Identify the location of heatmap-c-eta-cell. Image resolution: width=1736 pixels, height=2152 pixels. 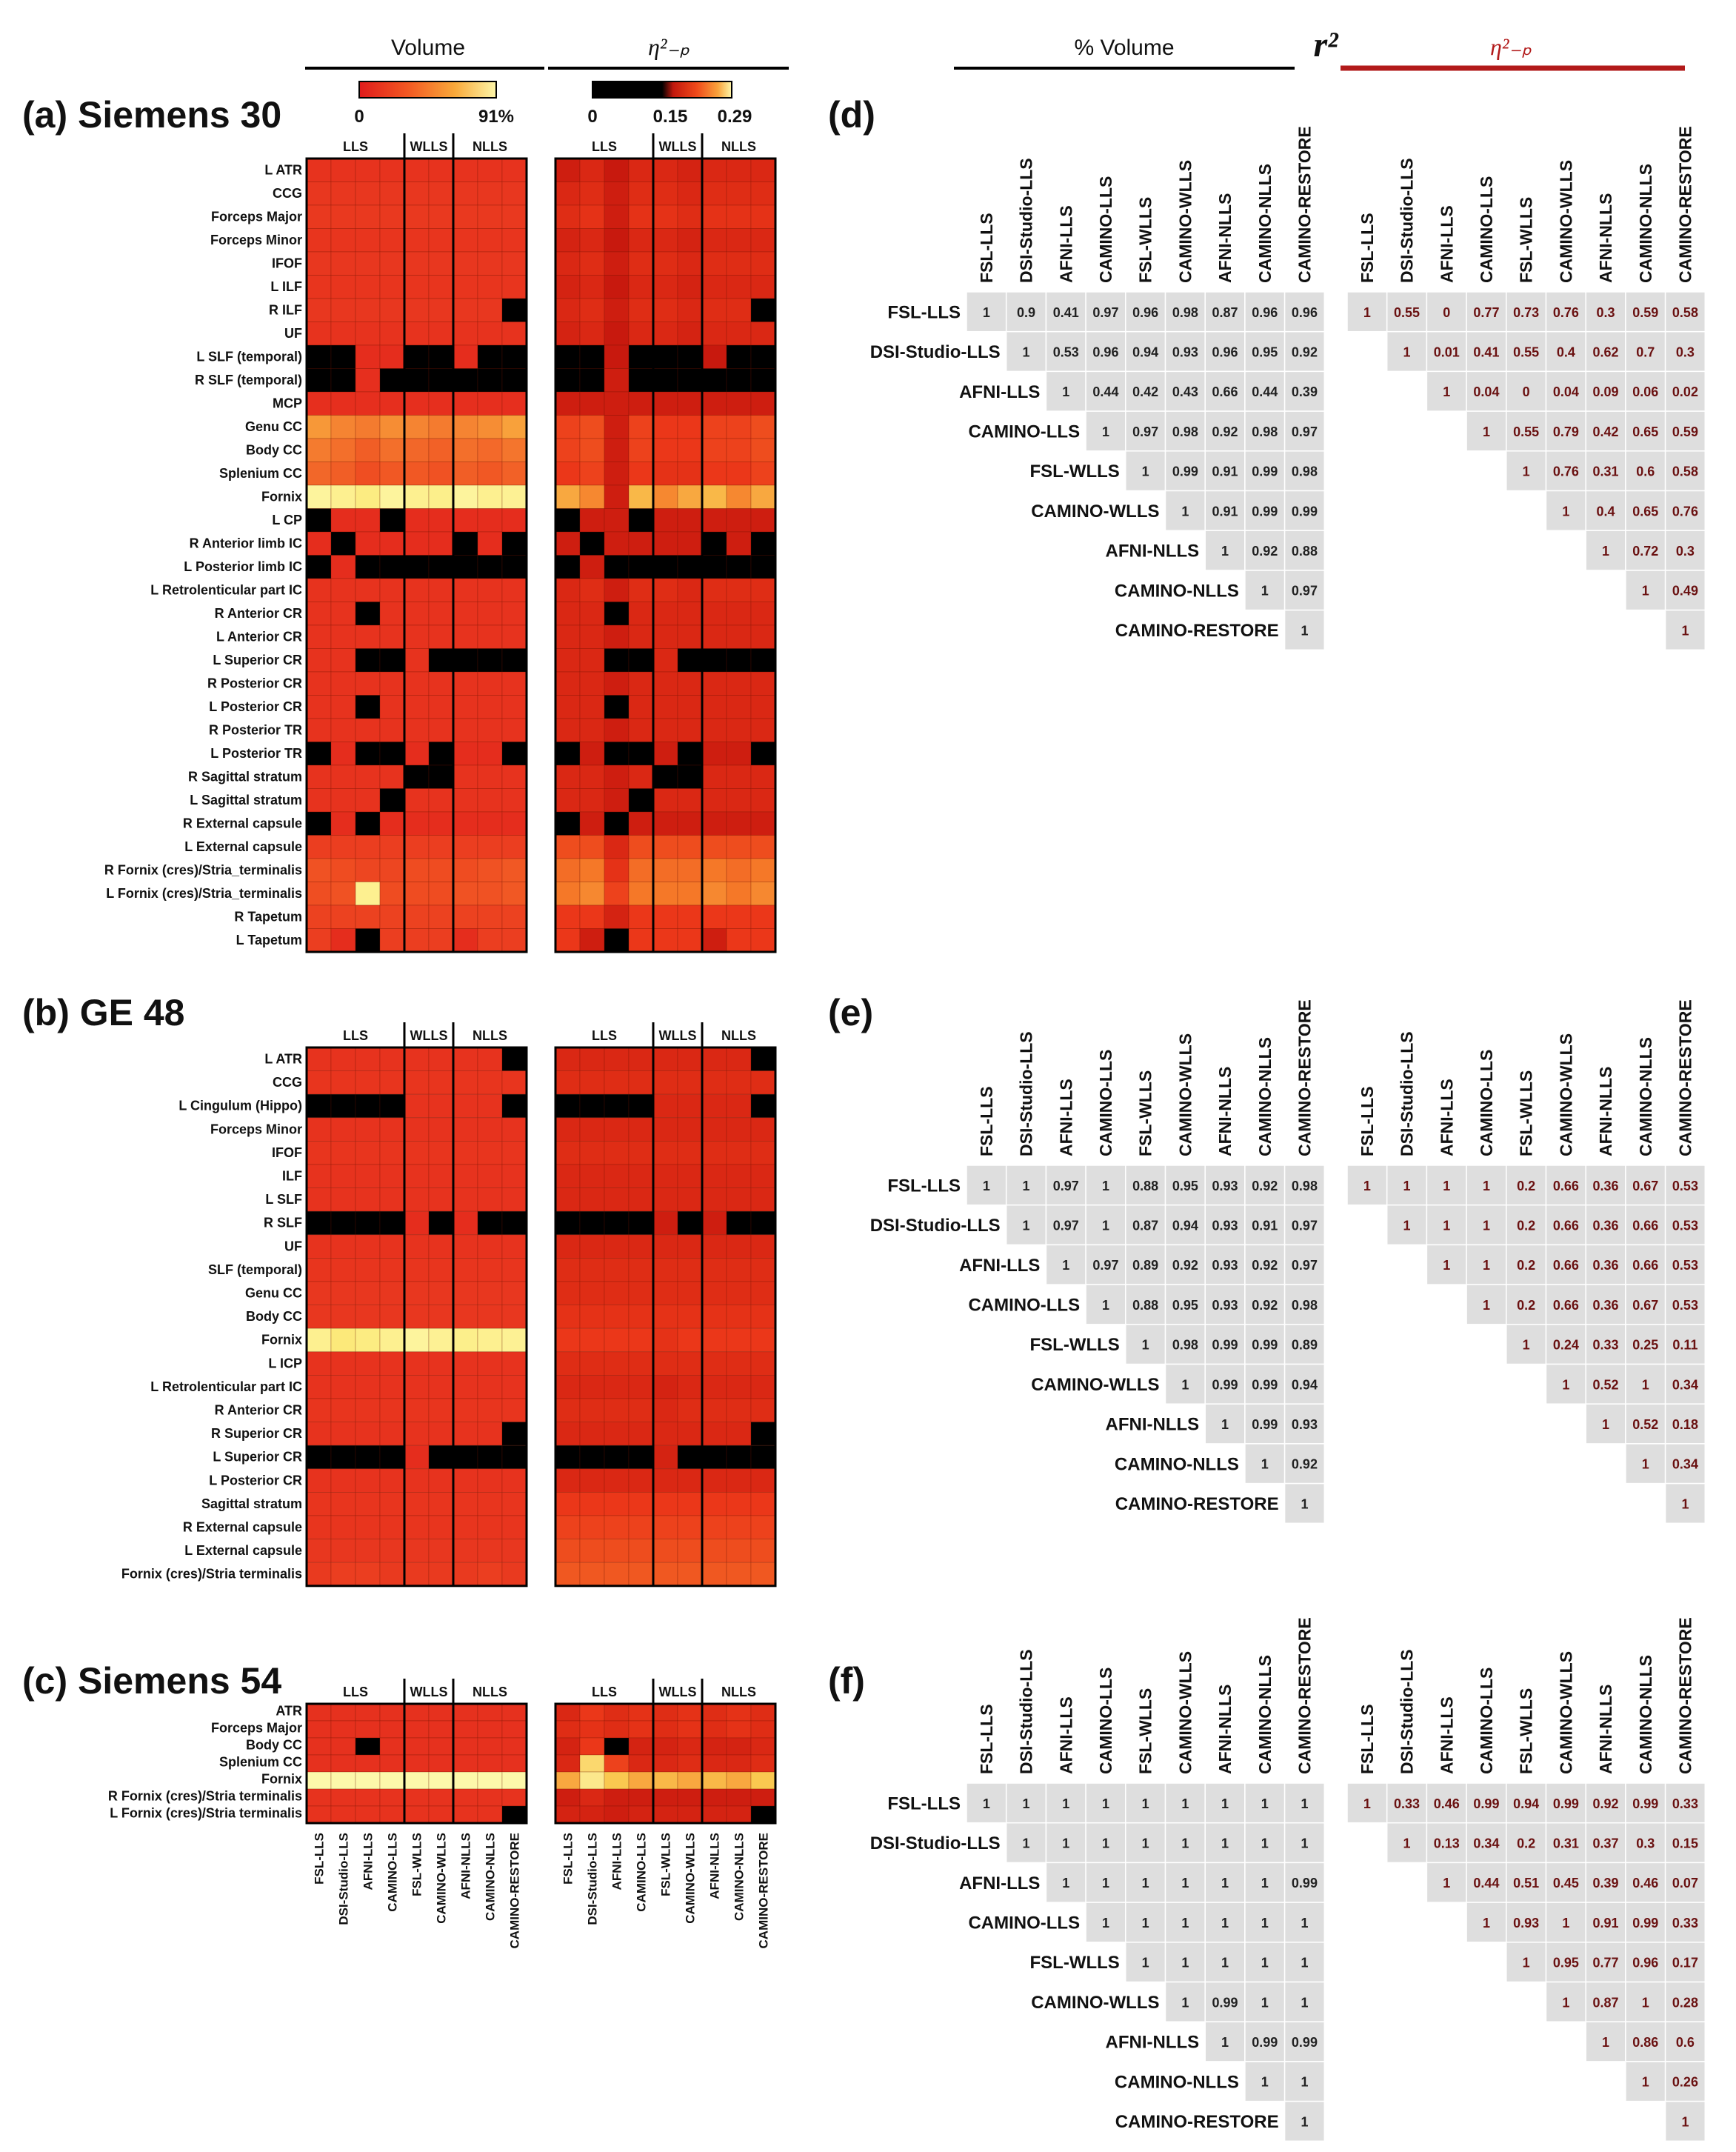
(641, 1729).